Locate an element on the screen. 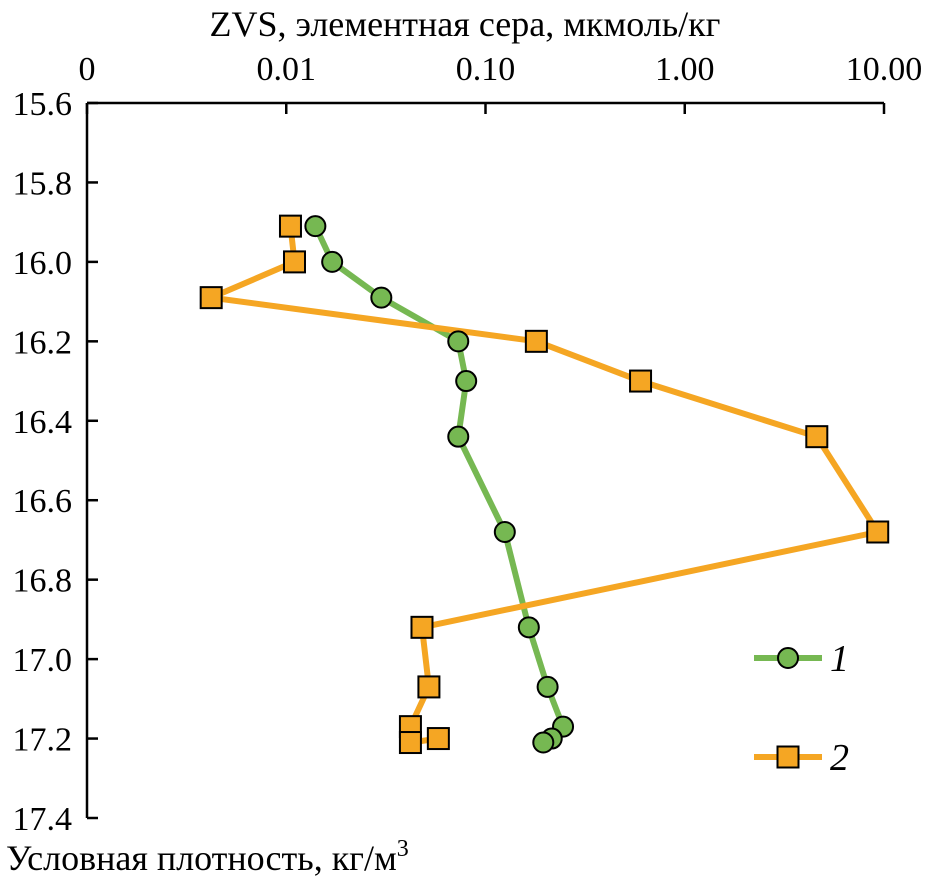  y-axis-title: Условная плотность, кг/м3 is located at coordinates (207, 857).